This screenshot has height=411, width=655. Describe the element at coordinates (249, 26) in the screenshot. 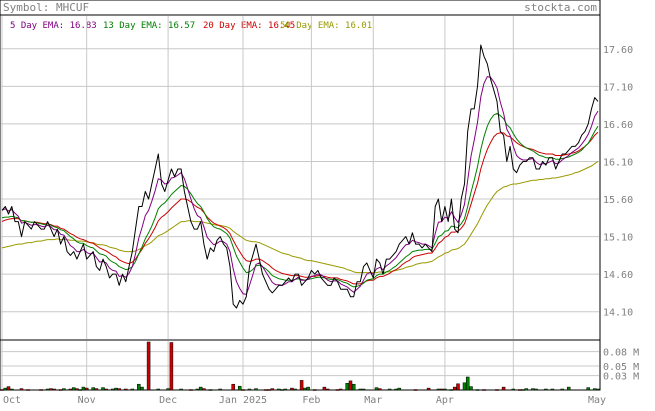

I see `legend-ema20: 20 Day EMA: 16.45` at that location.